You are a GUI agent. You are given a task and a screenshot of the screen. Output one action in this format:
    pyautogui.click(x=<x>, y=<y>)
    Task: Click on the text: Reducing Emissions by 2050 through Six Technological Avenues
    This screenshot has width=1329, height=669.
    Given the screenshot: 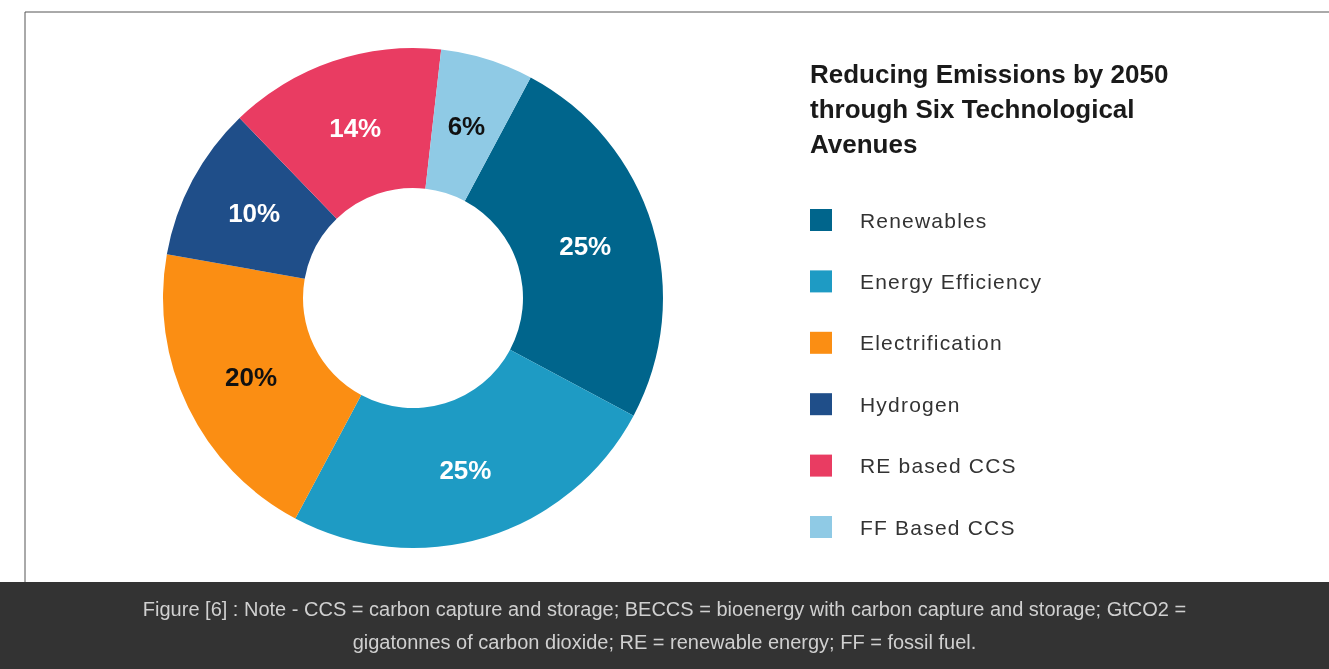 What is the action you would take?
    pyautogui.click(x=989, y=109)
    